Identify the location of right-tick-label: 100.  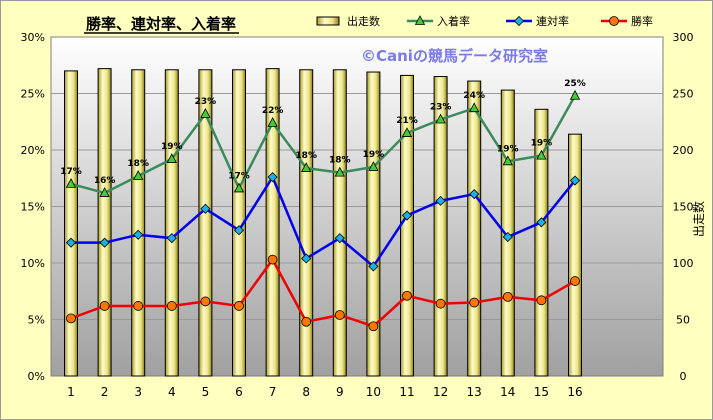
(683, 263).